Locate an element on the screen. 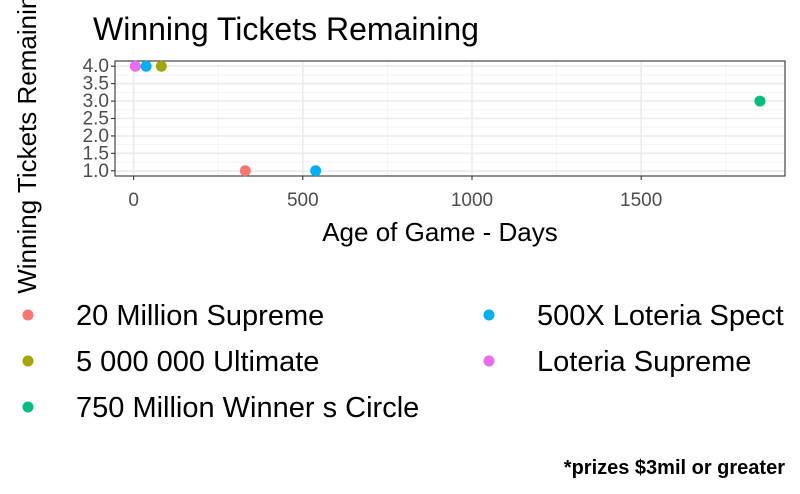 Image resolution: width=800 pixels, height=494 pixels. legend-label: 750 Million Winner s Circle is located at coordinates (247, 408).